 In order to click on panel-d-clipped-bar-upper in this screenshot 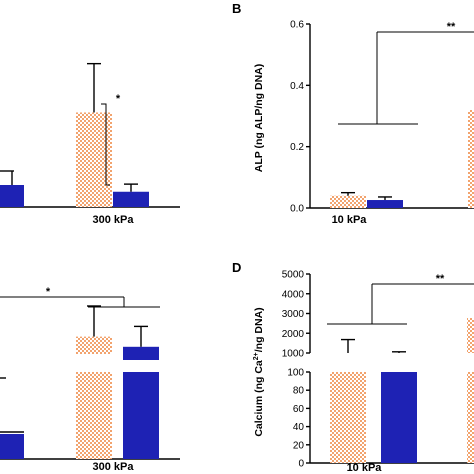, I will do `click(470, 335)`.